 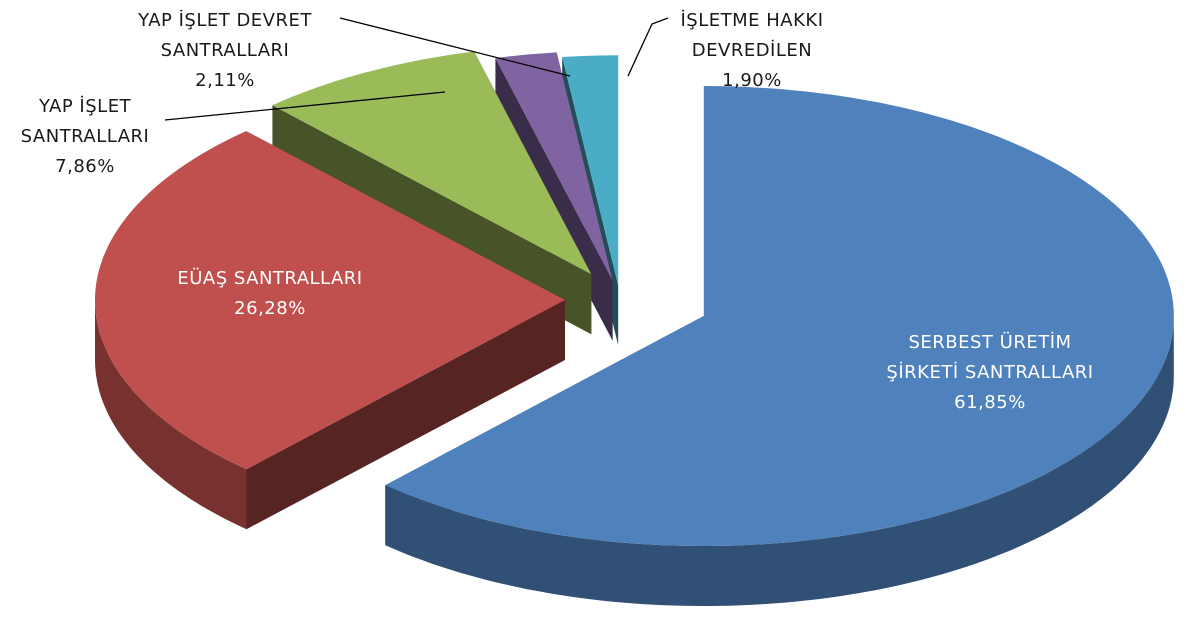 What do you see at coordinates (990, 402) in the screenshot?
I see `value-label: 61,85%` at bounding box center [990, 402].